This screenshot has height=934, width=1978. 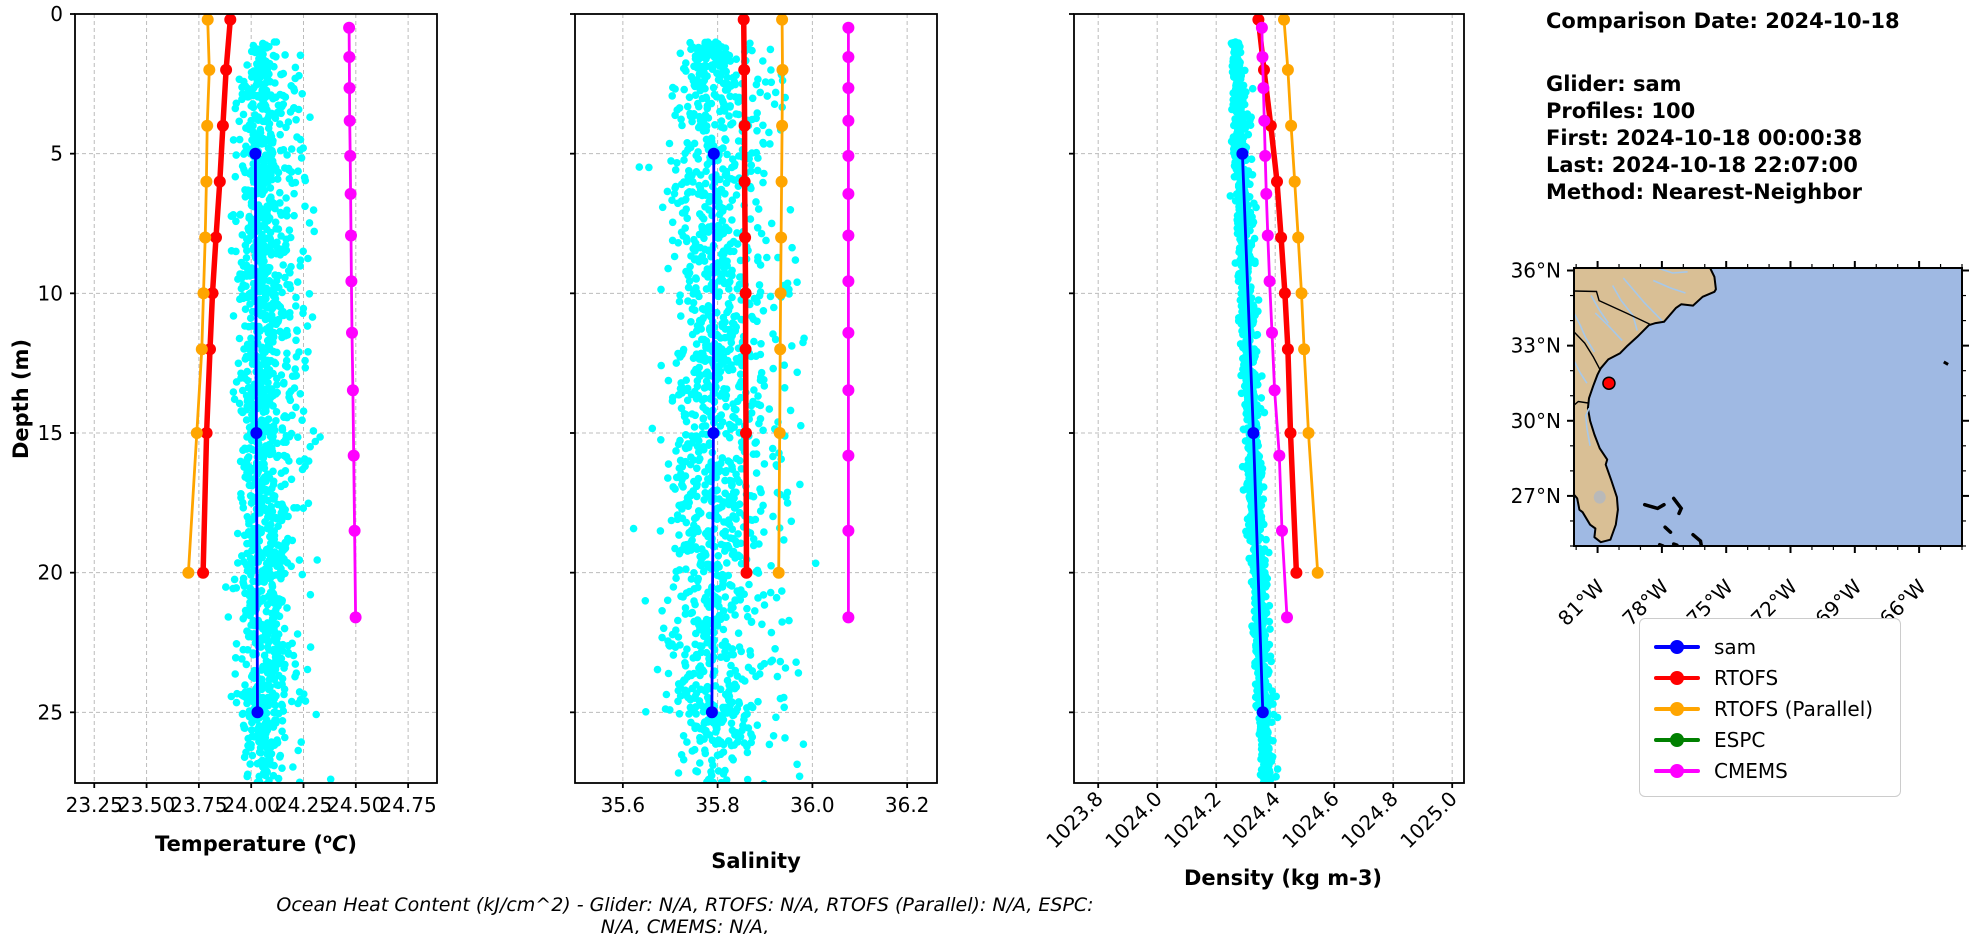 What do you see at coordinates (251, 805) in the screenshot?
I see `x-tick-label: 24.00` at bounding box center [251, 805].